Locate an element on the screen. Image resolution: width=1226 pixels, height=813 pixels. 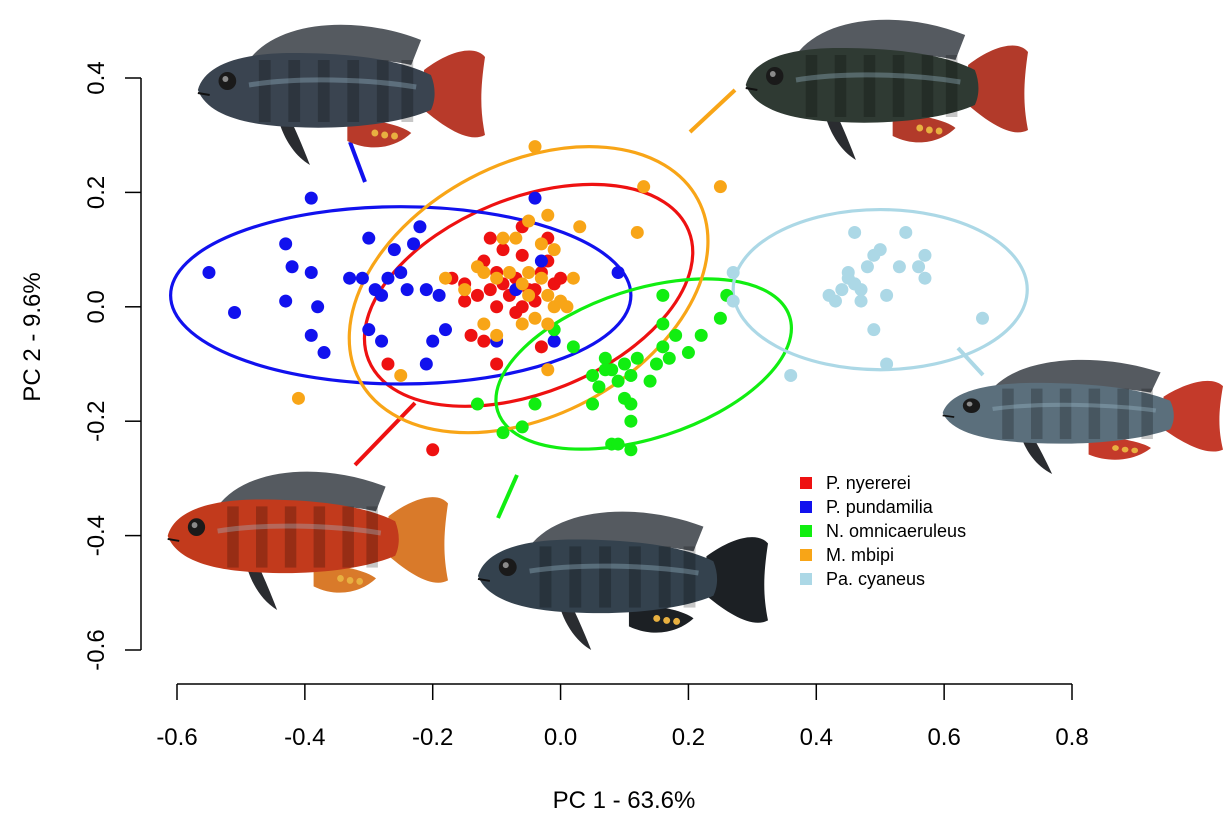
y-tick-label: 0.4 is located at coordinates (96, 77).